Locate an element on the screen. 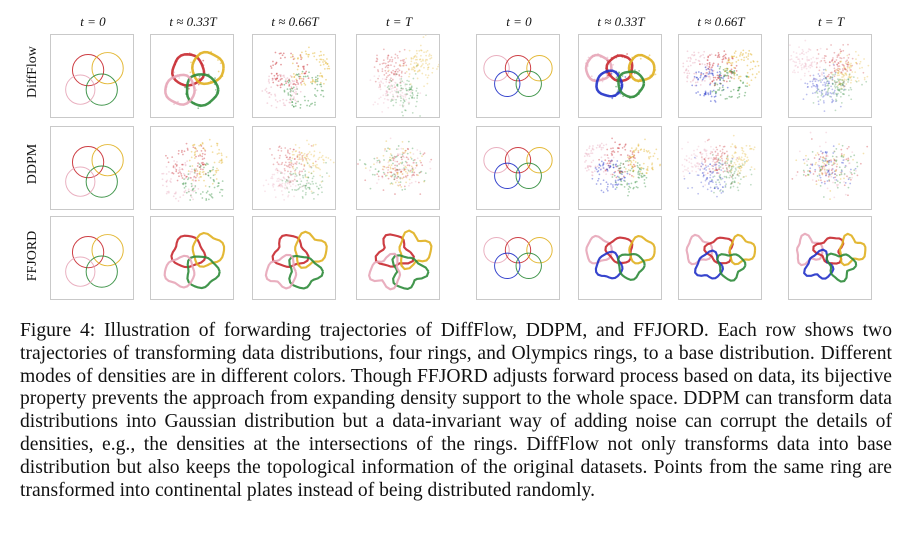 The height and width of the screenshot is (557, 912). col-label-right-2: t ≈ 0.66T is located at coordinates (721, 21).